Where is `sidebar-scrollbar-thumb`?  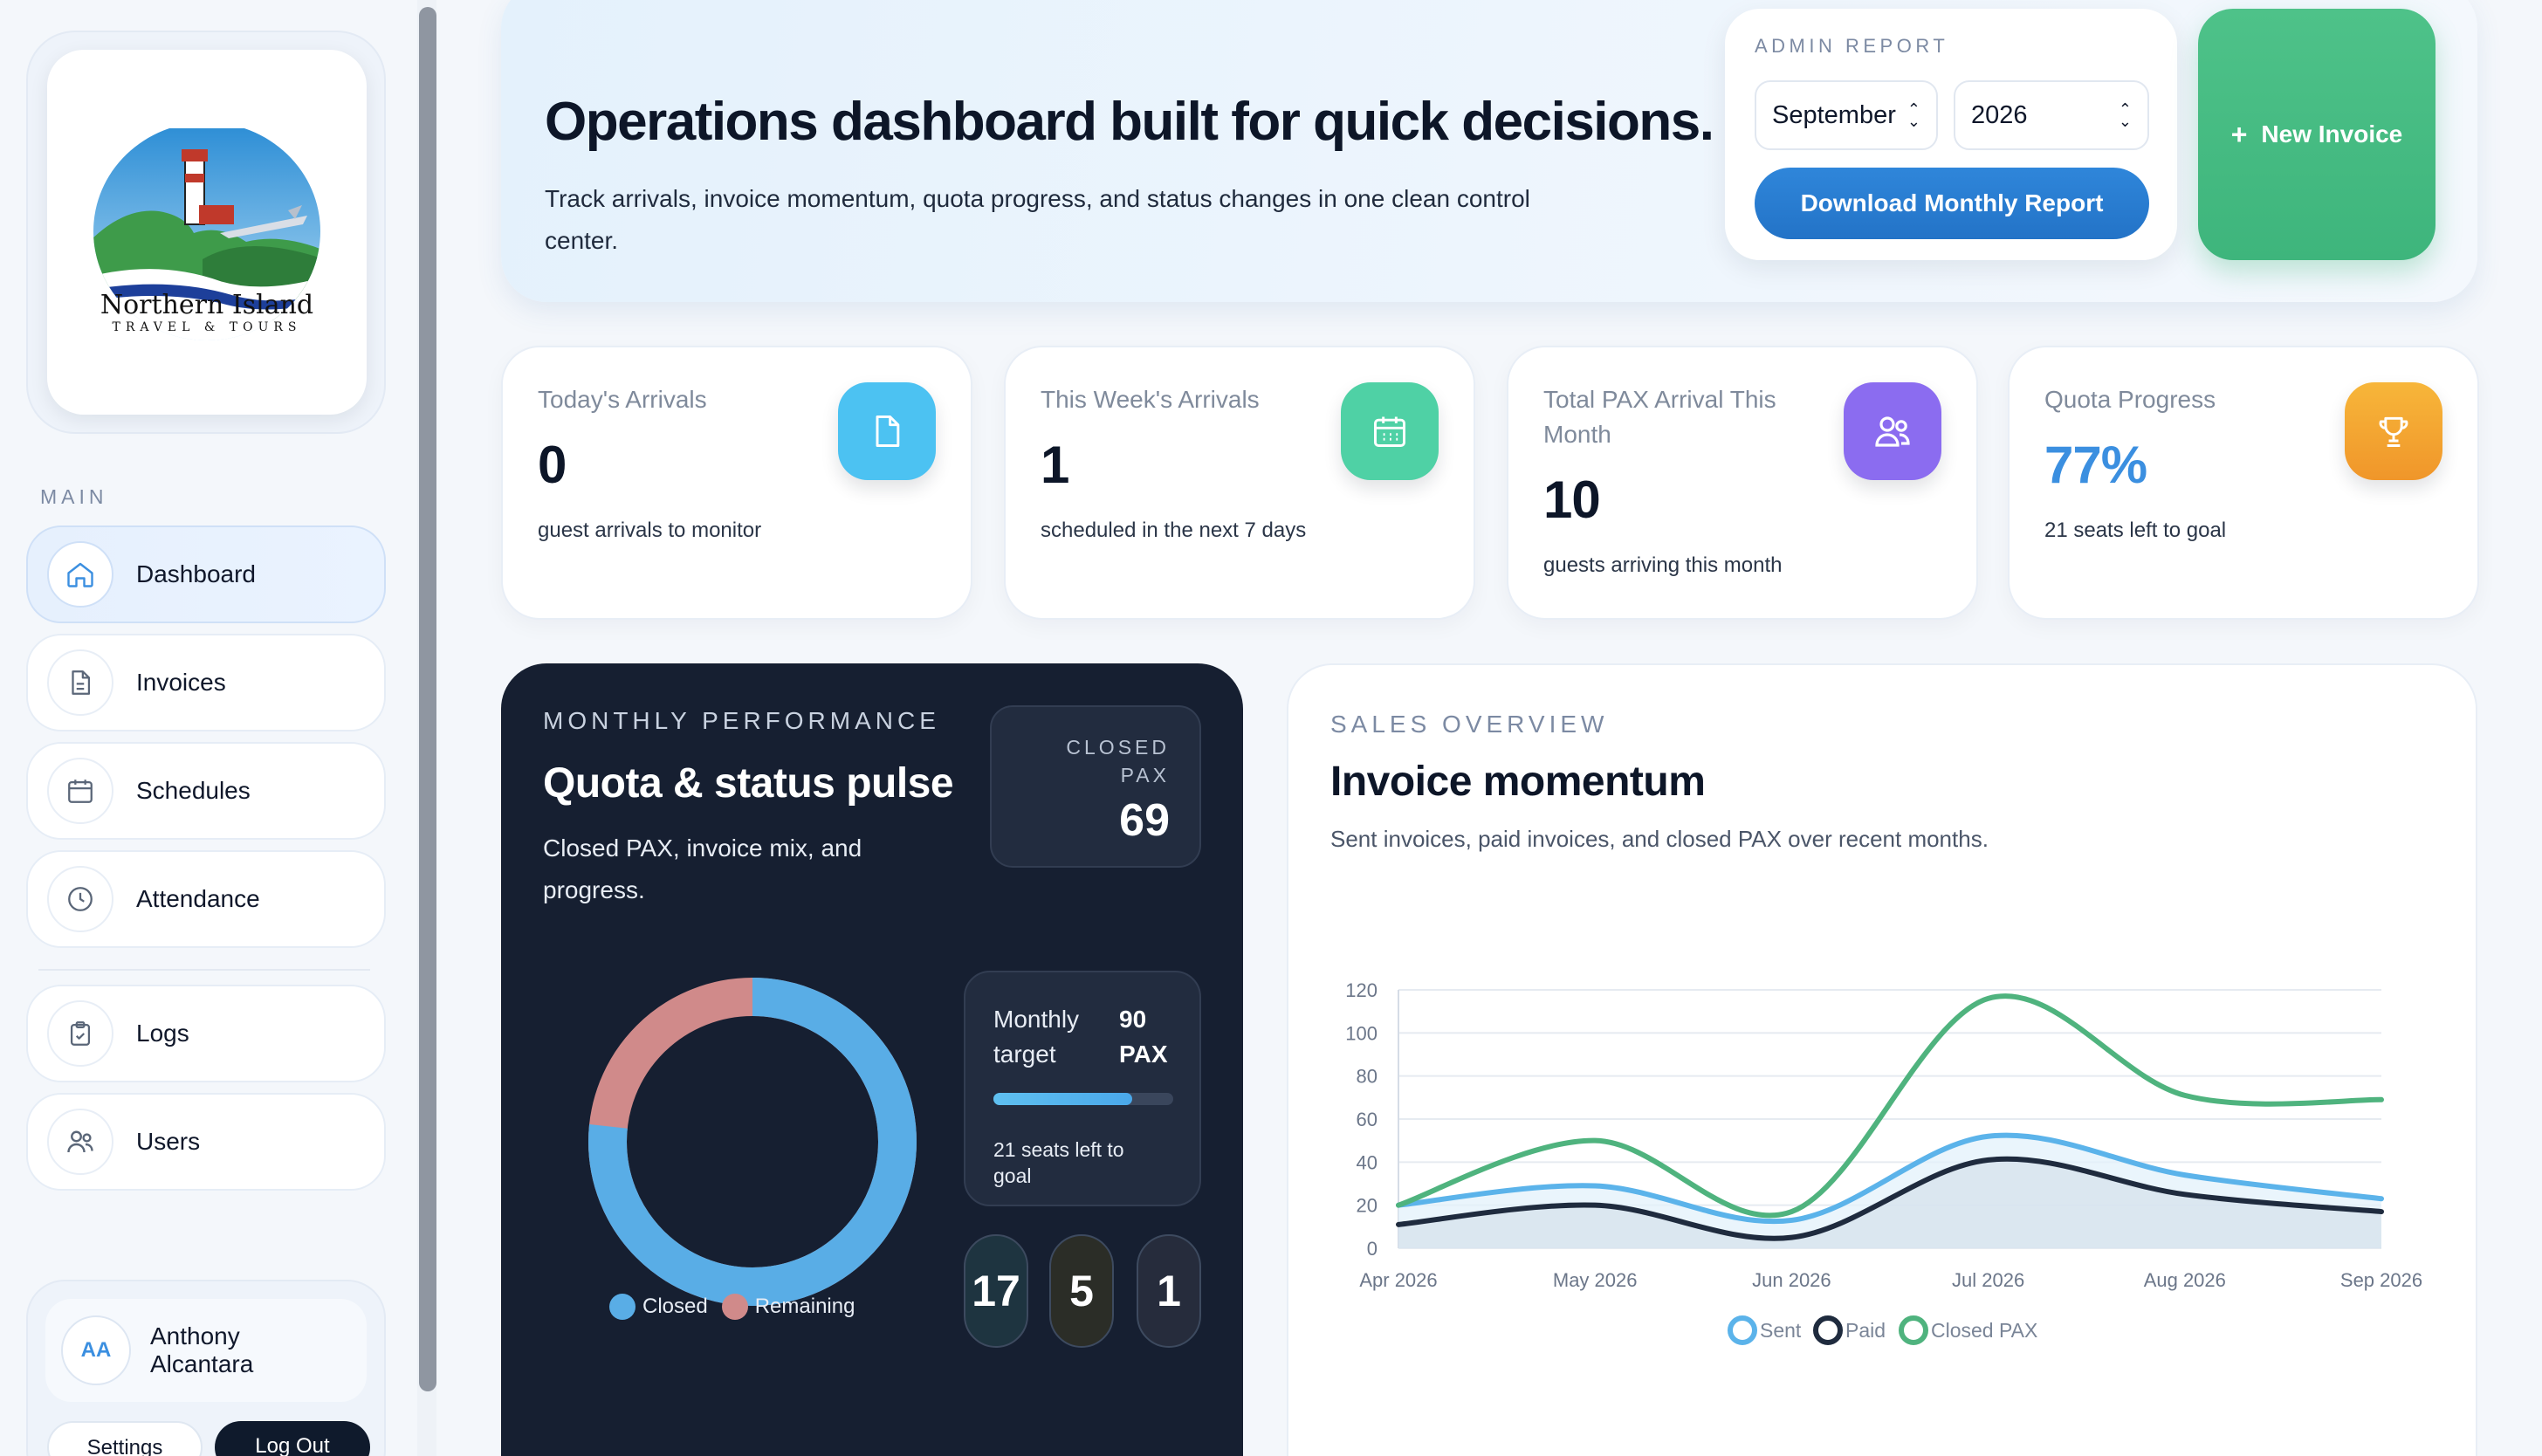
sidebar-scrollbar-thumb is located at coordinates (427, 699).